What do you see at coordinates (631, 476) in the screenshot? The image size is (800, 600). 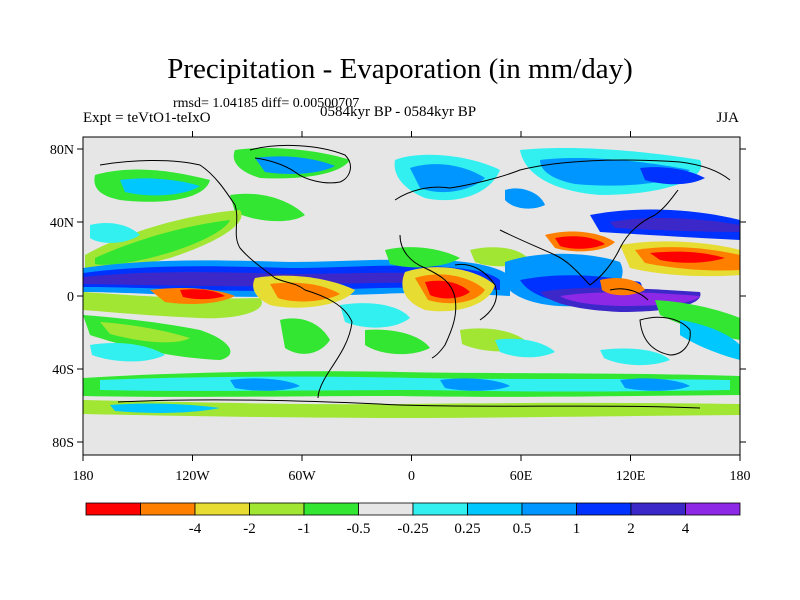 I see `lon-label-120e: 120E` at bounding box center [631, 476].